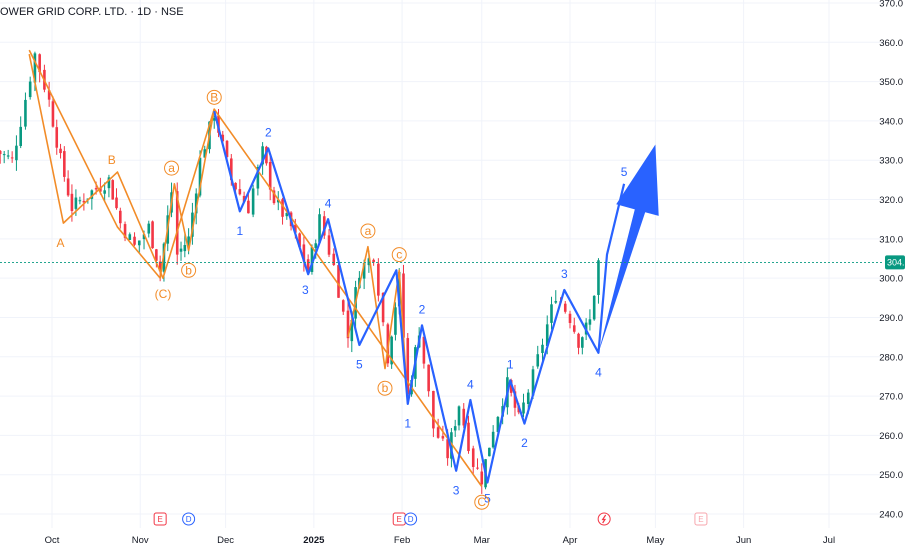 Image resolution: width=905 pixels, height=550 pixels. What do you see at coordinates (482, 540) in the screenshot?
I see `x-tick-label: Mar` at bounding box center [482, 540].